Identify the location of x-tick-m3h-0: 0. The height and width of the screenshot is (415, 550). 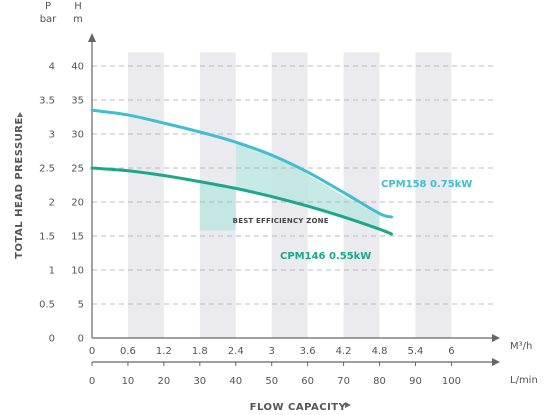
(92, 351).